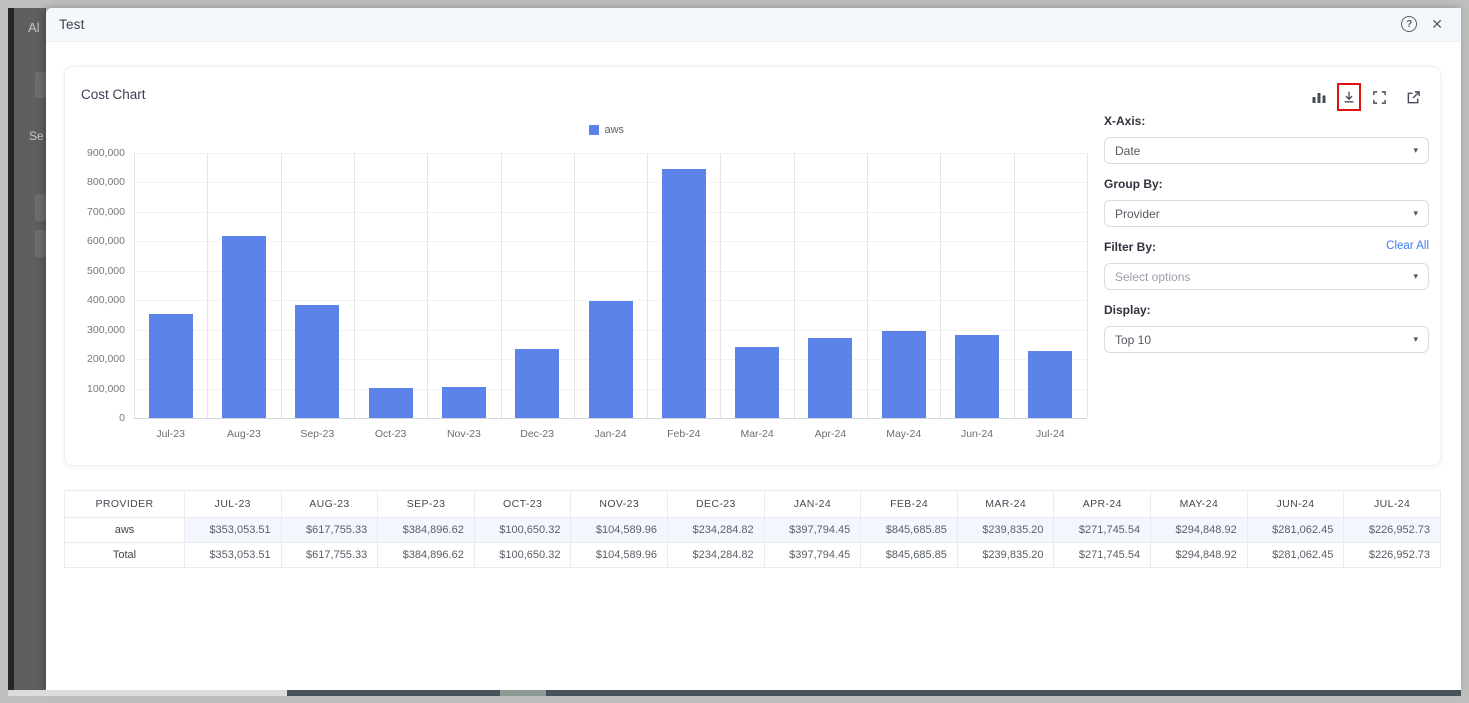 Image resolution: width=1469 pixels, height=703 pixels. I want to click on help-icon: ?, so click(1409, 24).